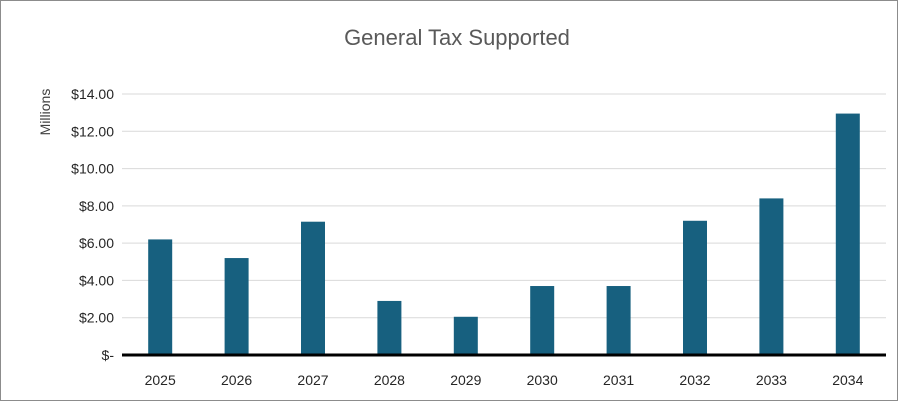  What do you see at coordinates (618, 380) in the screenshot?
I see `x-tick-label: 2031` at bounding box center [618, 380].